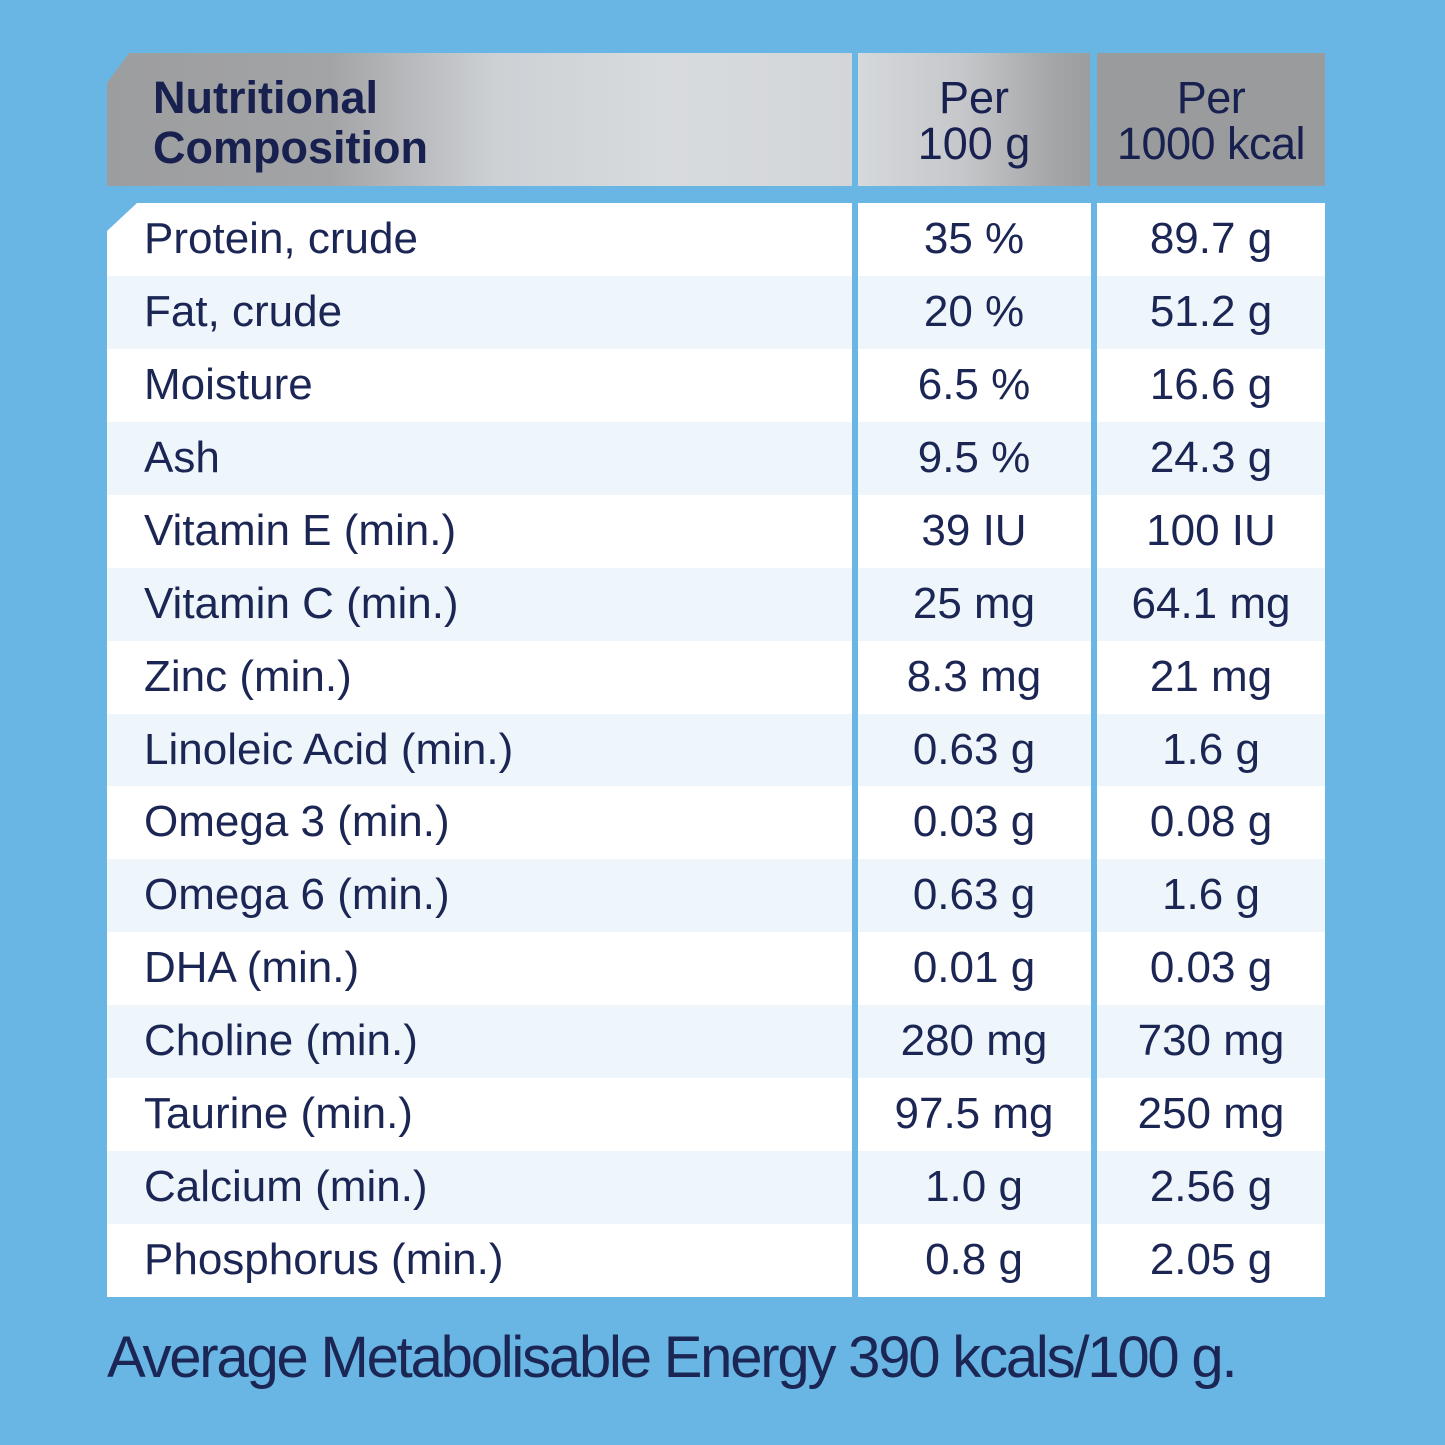 The height and width of the screenshot is (1445, 1445). I want to click on value-per-100g: 1.0 g, so click(974, 1187).